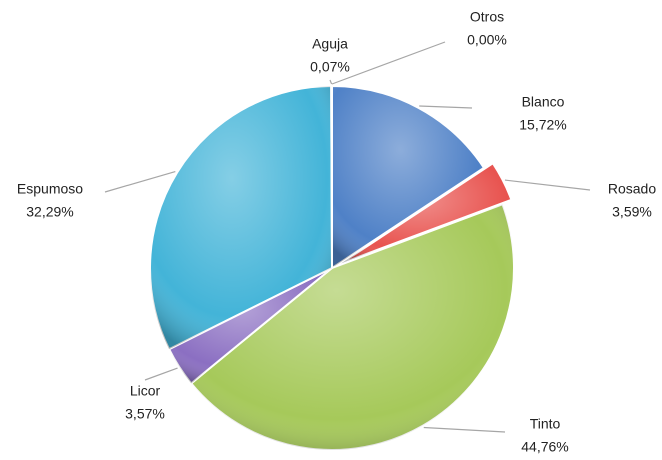 The width and height of the screenshot is (662, 460). Describe the element at coordinates (544, 447) in the screenshot. I see `slice-value-label: 44,76%` at that location.